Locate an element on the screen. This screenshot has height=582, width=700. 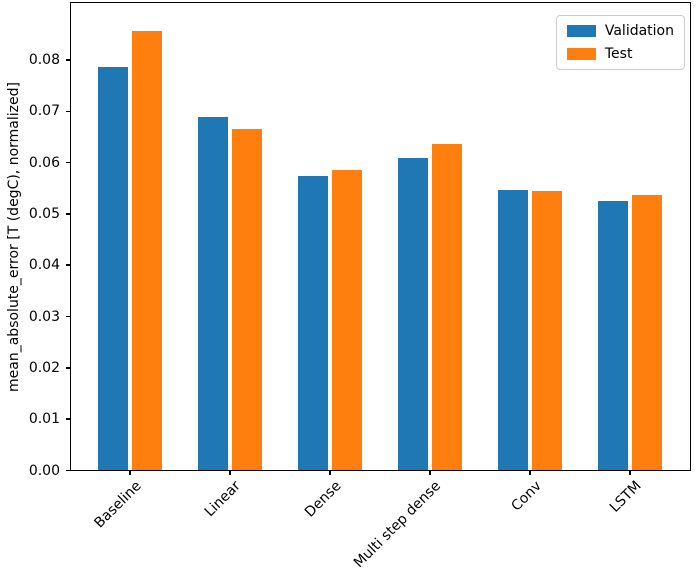
y-tick-label: 0.04 is located at coordinates (44, 265).